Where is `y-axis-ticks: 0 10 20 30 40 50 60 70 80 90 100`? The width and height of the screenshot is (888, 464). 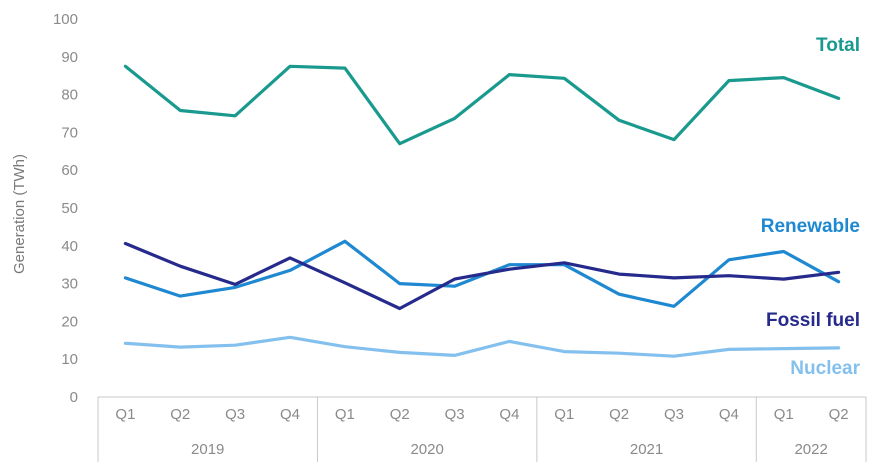 y-axis-ticks: 0 10 20 30 40 50 60 70 80 90 100 is located at coordinates (65, 208).